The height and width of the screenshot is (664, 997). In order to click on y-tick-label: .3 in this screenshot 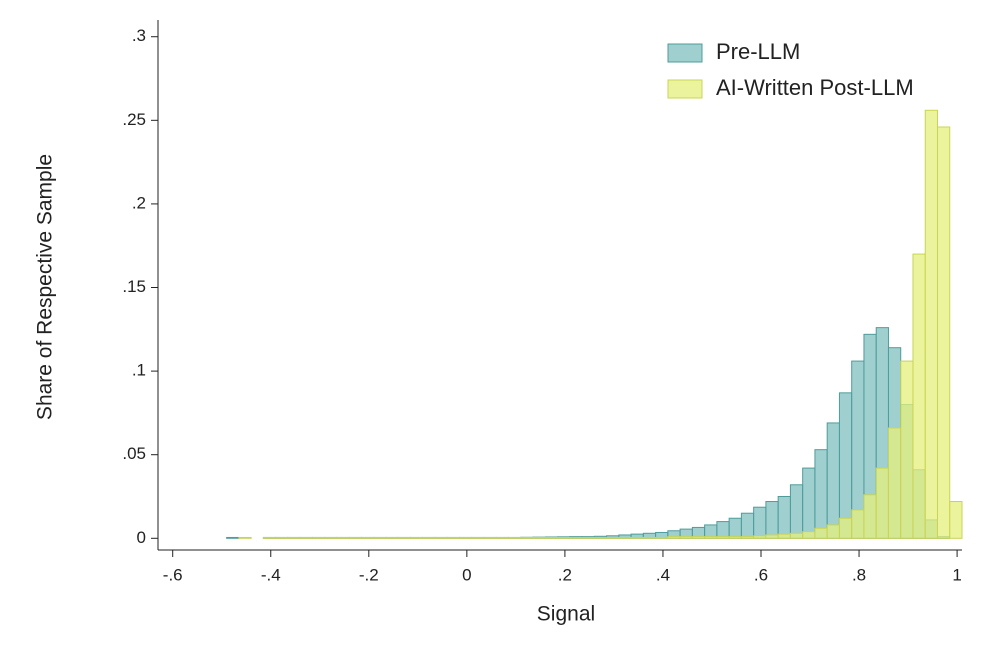, I will do `click(139, 35)`.